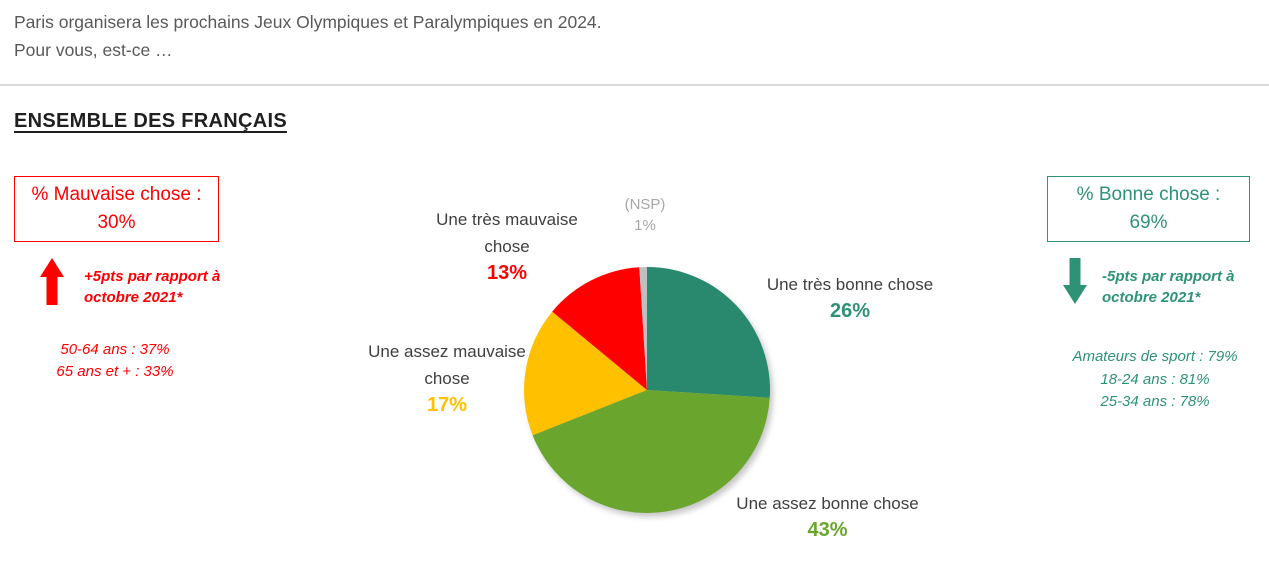 The image size is (1269, 563). Describe the element at coordinates (850, 298) in the screenshot. I see `pie-label-tres-bonne: Une très bonne chose 26%` at that location.